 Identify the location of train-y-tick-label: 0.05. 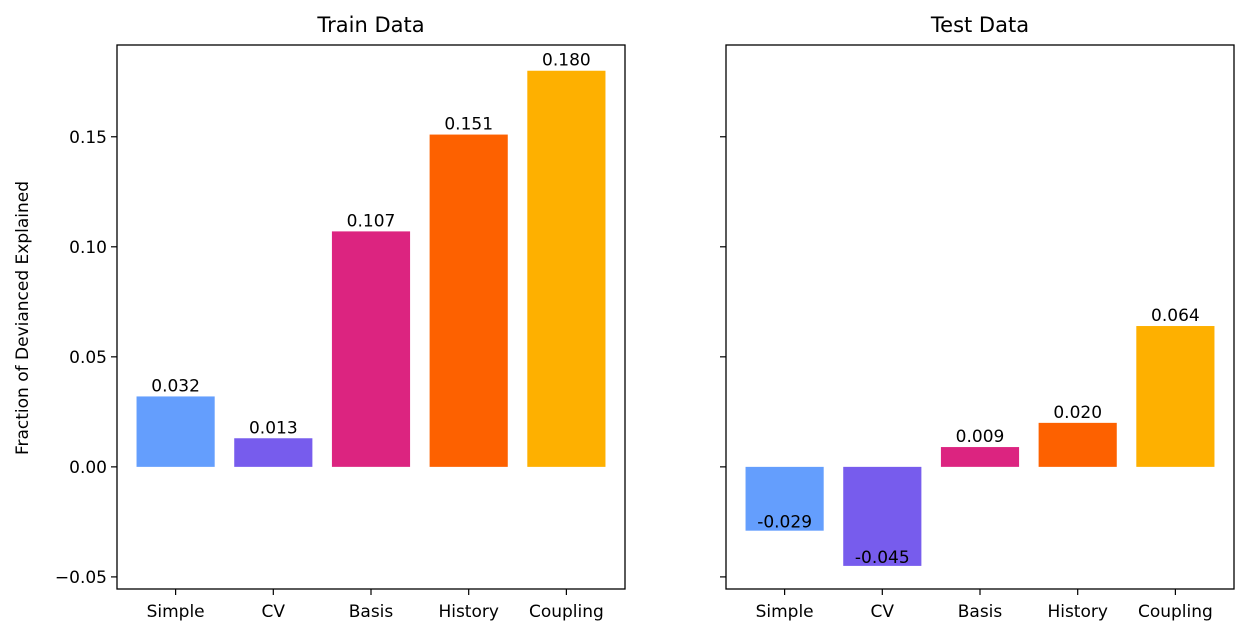
(88, 358).